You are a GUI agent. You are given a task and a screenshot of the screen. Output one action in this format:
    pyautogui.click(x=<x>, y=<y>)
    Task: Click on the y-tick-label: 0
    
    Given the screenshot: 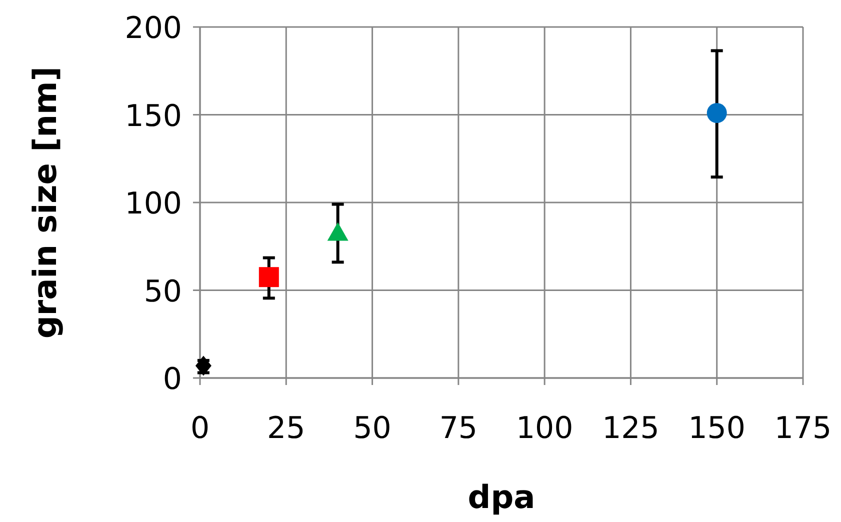 What is the action you would take?
    pyautogui.click(x=172, y=379)
    